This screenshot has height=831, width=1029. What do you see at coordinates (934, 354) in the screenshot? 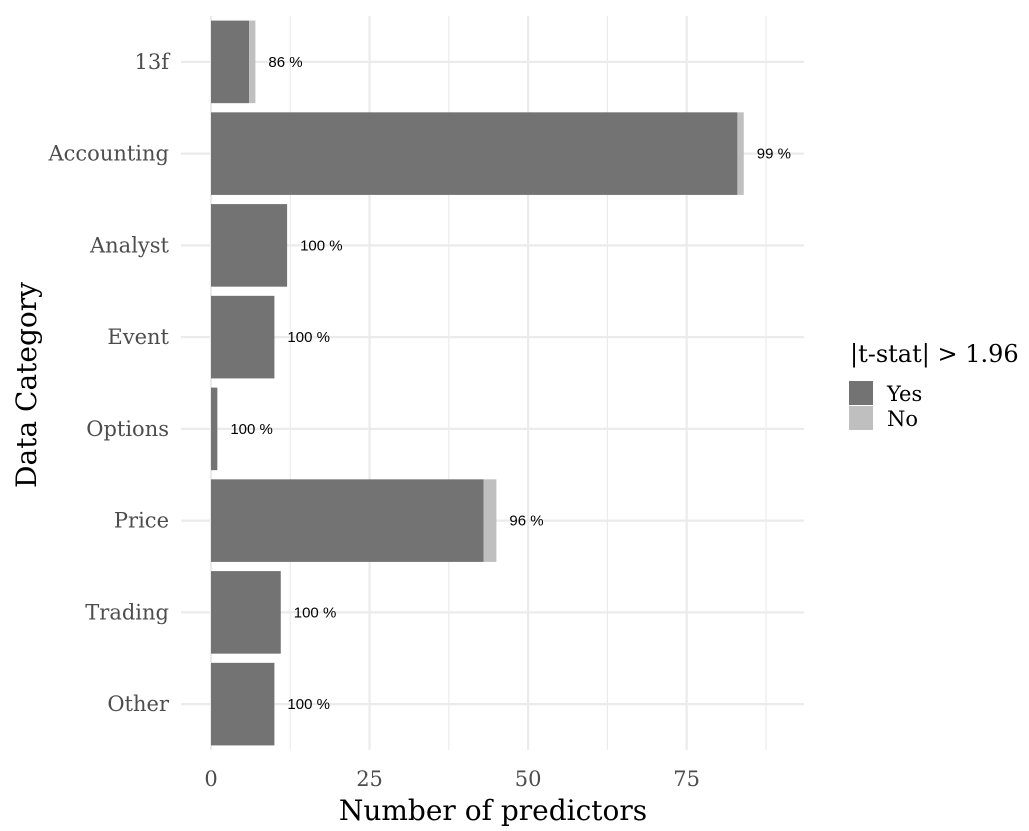
I see `legend-title: |t-stat| > 1.96` at bounding box center [934, 354].